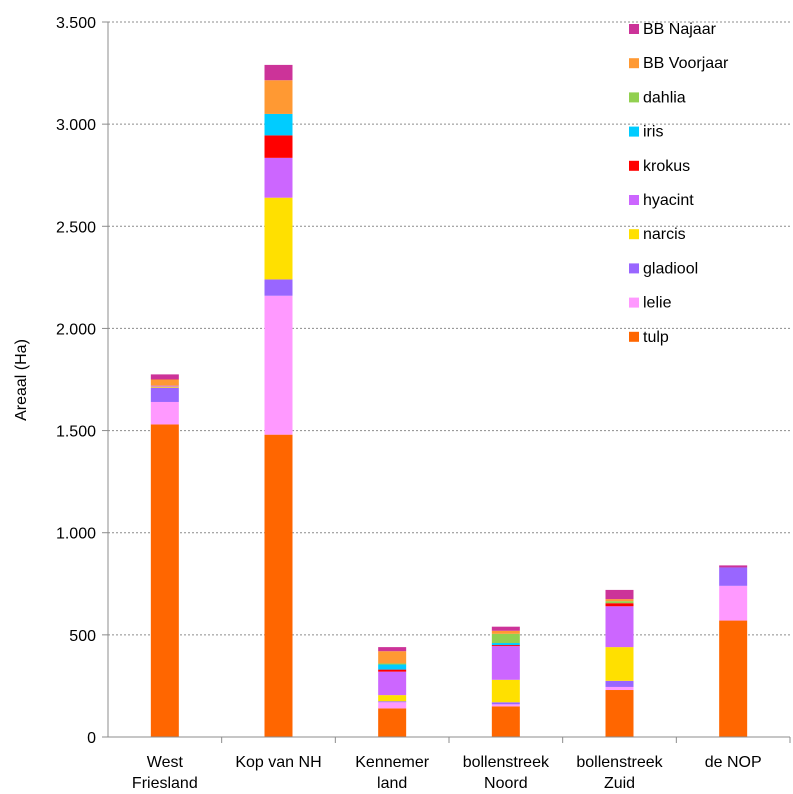  I want to click on legend-label: dahlia, so click(664, 97).